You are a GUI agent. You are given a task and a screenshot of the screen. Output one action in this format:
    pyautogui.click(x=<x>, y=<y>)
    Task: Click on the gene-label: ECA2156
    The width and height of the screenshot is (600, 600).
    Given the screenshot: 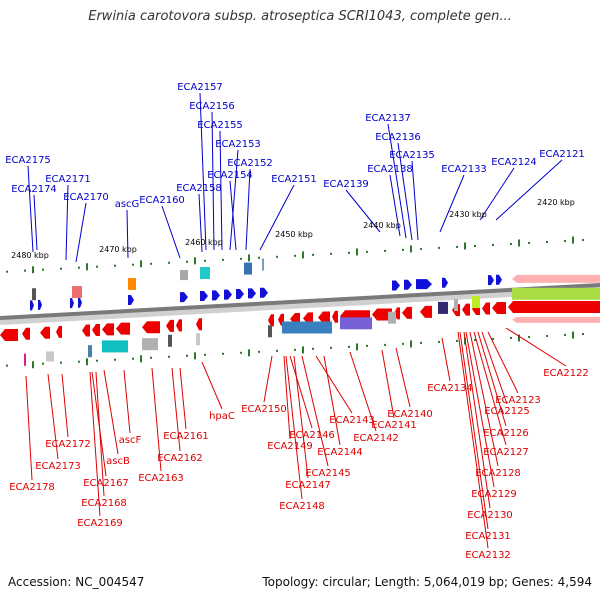 What is the action you would take?
    pyautogui.click(x=212, y=106)
    